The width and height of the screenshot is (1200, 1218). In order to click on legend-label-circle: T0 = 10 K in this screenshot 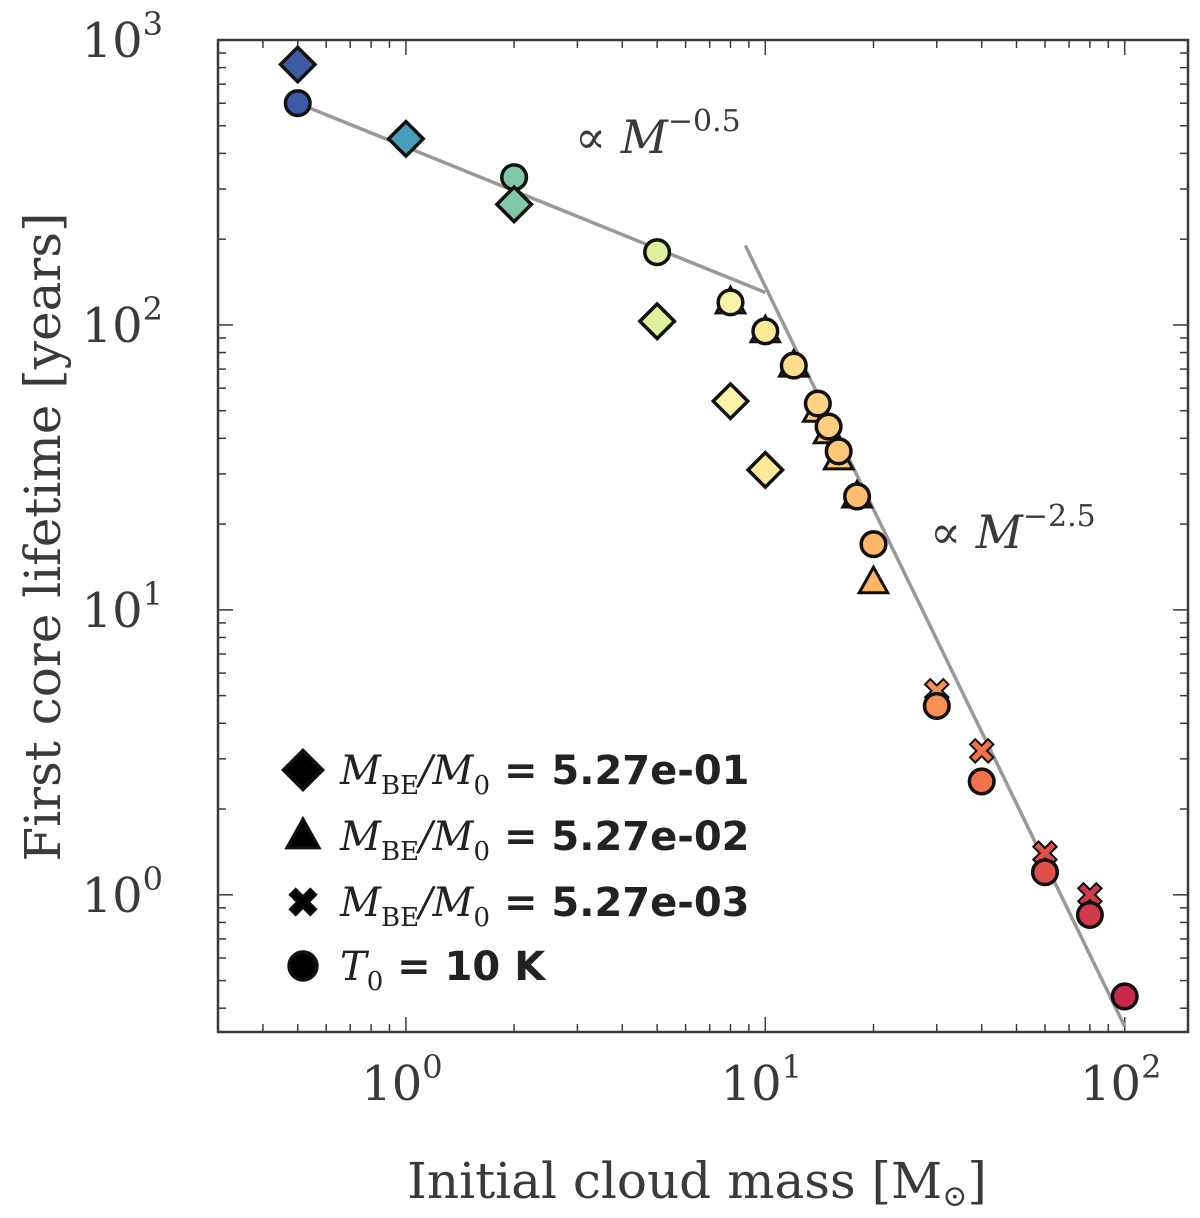, I will do `click(443, 970)`.